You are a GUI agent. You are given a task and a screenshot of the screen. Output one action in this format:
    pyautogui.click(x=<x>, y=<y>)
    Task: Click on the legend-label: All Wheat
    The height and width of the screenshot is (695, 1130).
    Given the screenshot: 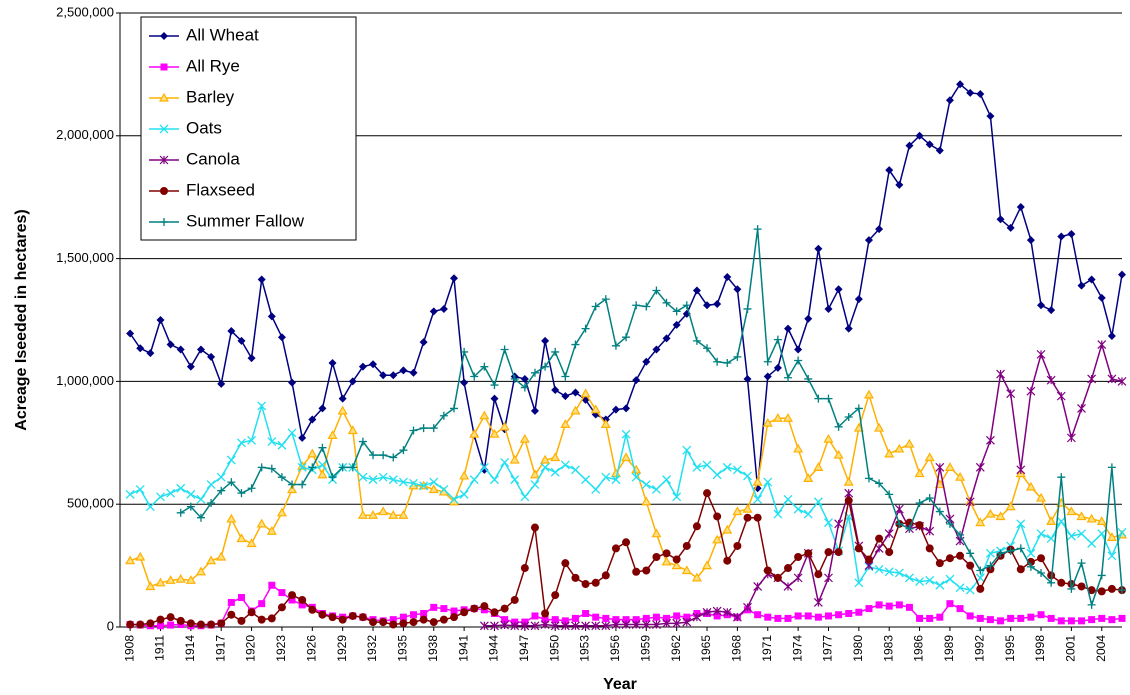 What is the action you would take?
    pyautogui.click(x=222, y=34)
    